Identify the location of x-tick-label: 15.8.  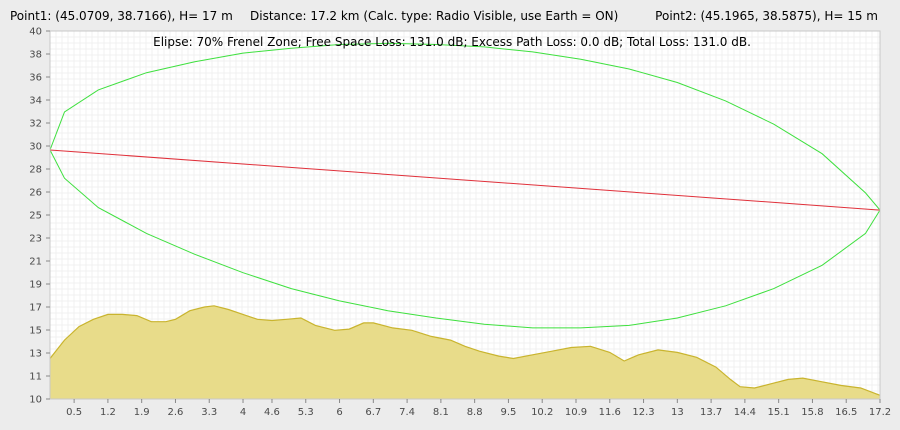
(812, 412).